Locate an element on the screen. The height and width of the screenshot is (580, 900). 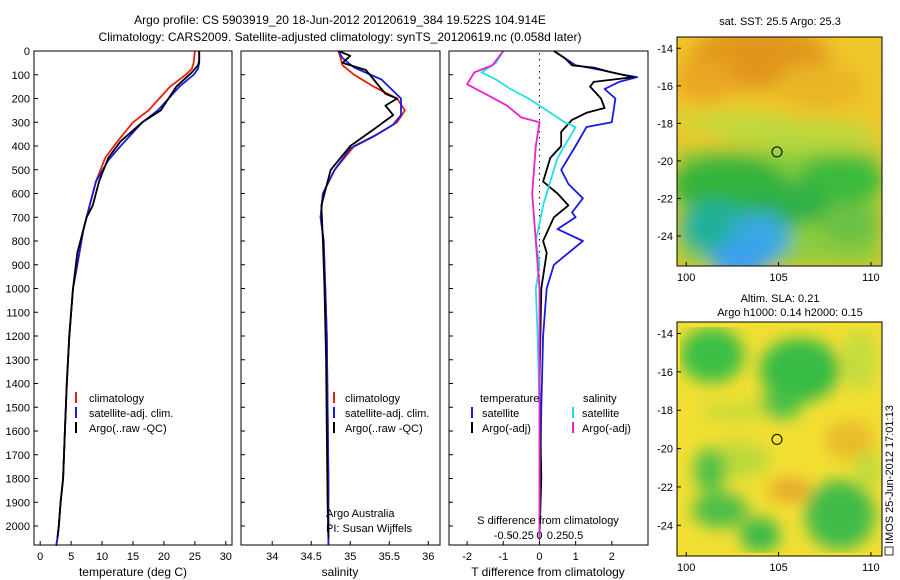
x-tick-label: 34 is located at coordinates (272, 557).